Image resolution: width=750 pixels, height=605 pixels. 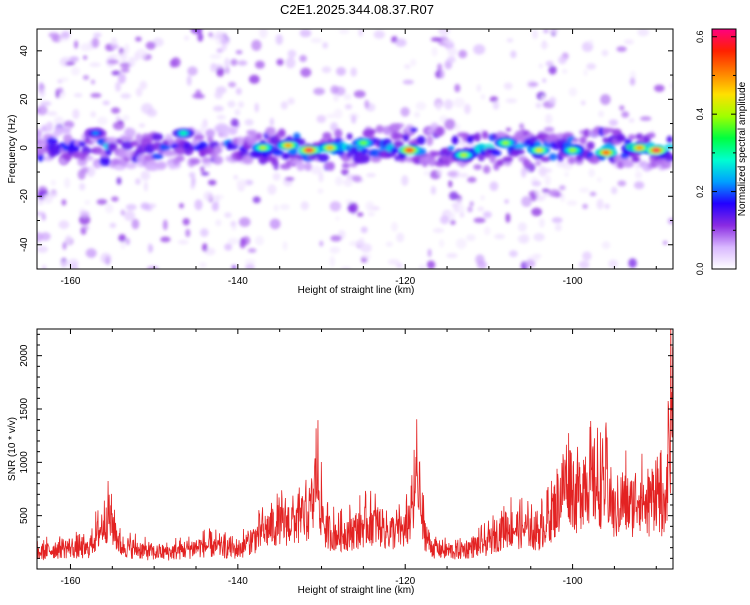 I want to click on snr-x-axis-label: Height of straight line (km), so click(x=356, y=590).